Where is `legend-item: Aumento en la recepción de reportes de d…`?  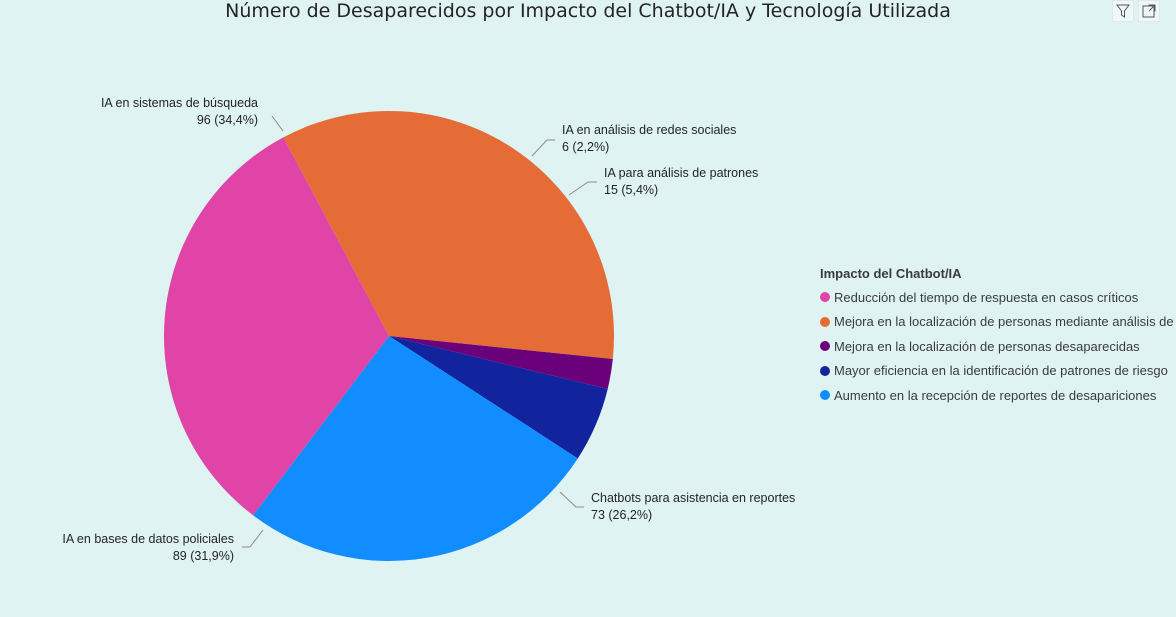 legend-item: Aumento en la recepción de reportes de d… is located at coordinates (998, 395).